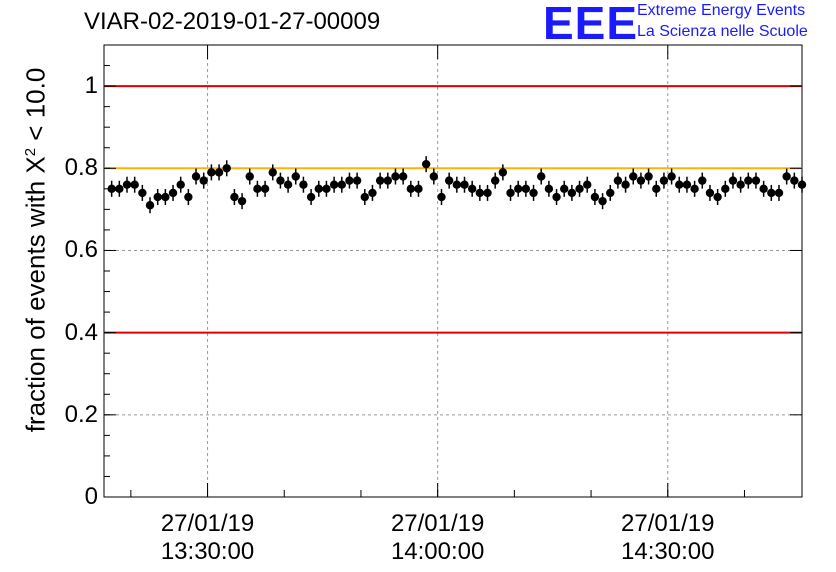 This screenshot has height=572, width=836. I want to click on x-tick-label: 27/01/19 14:00:00, so click(438, 538).